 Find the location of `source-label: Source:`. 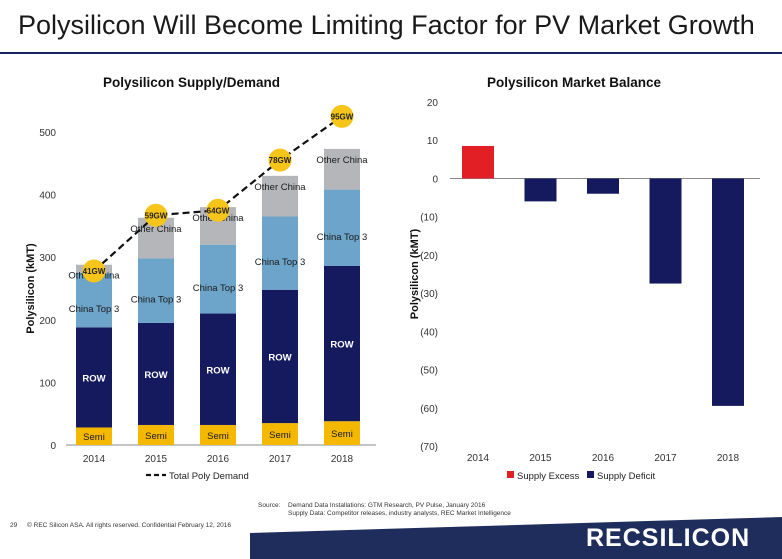

source-label: Source: is located at coordinates (269, 505).